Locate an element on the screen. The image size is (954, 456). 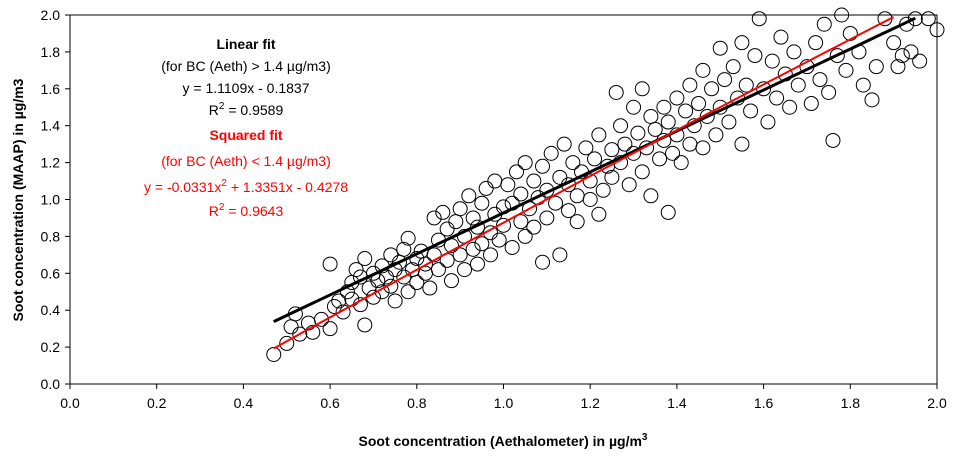
y-tick-label: 0.6 is located at coordinates (51, 273).